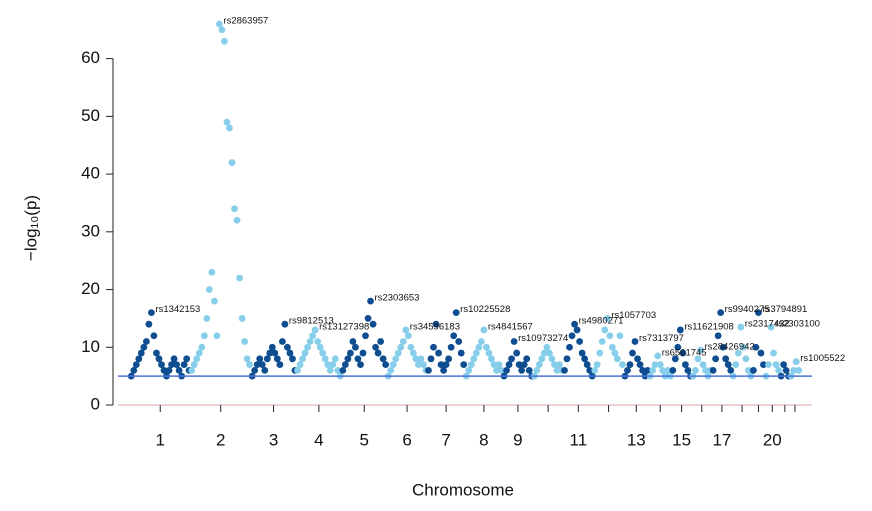 The width and height of the screenshot is (872, 511). Describe the element at coordinates (579, 439) in the screenshot. I see `x-tick-label: 11` at that location.